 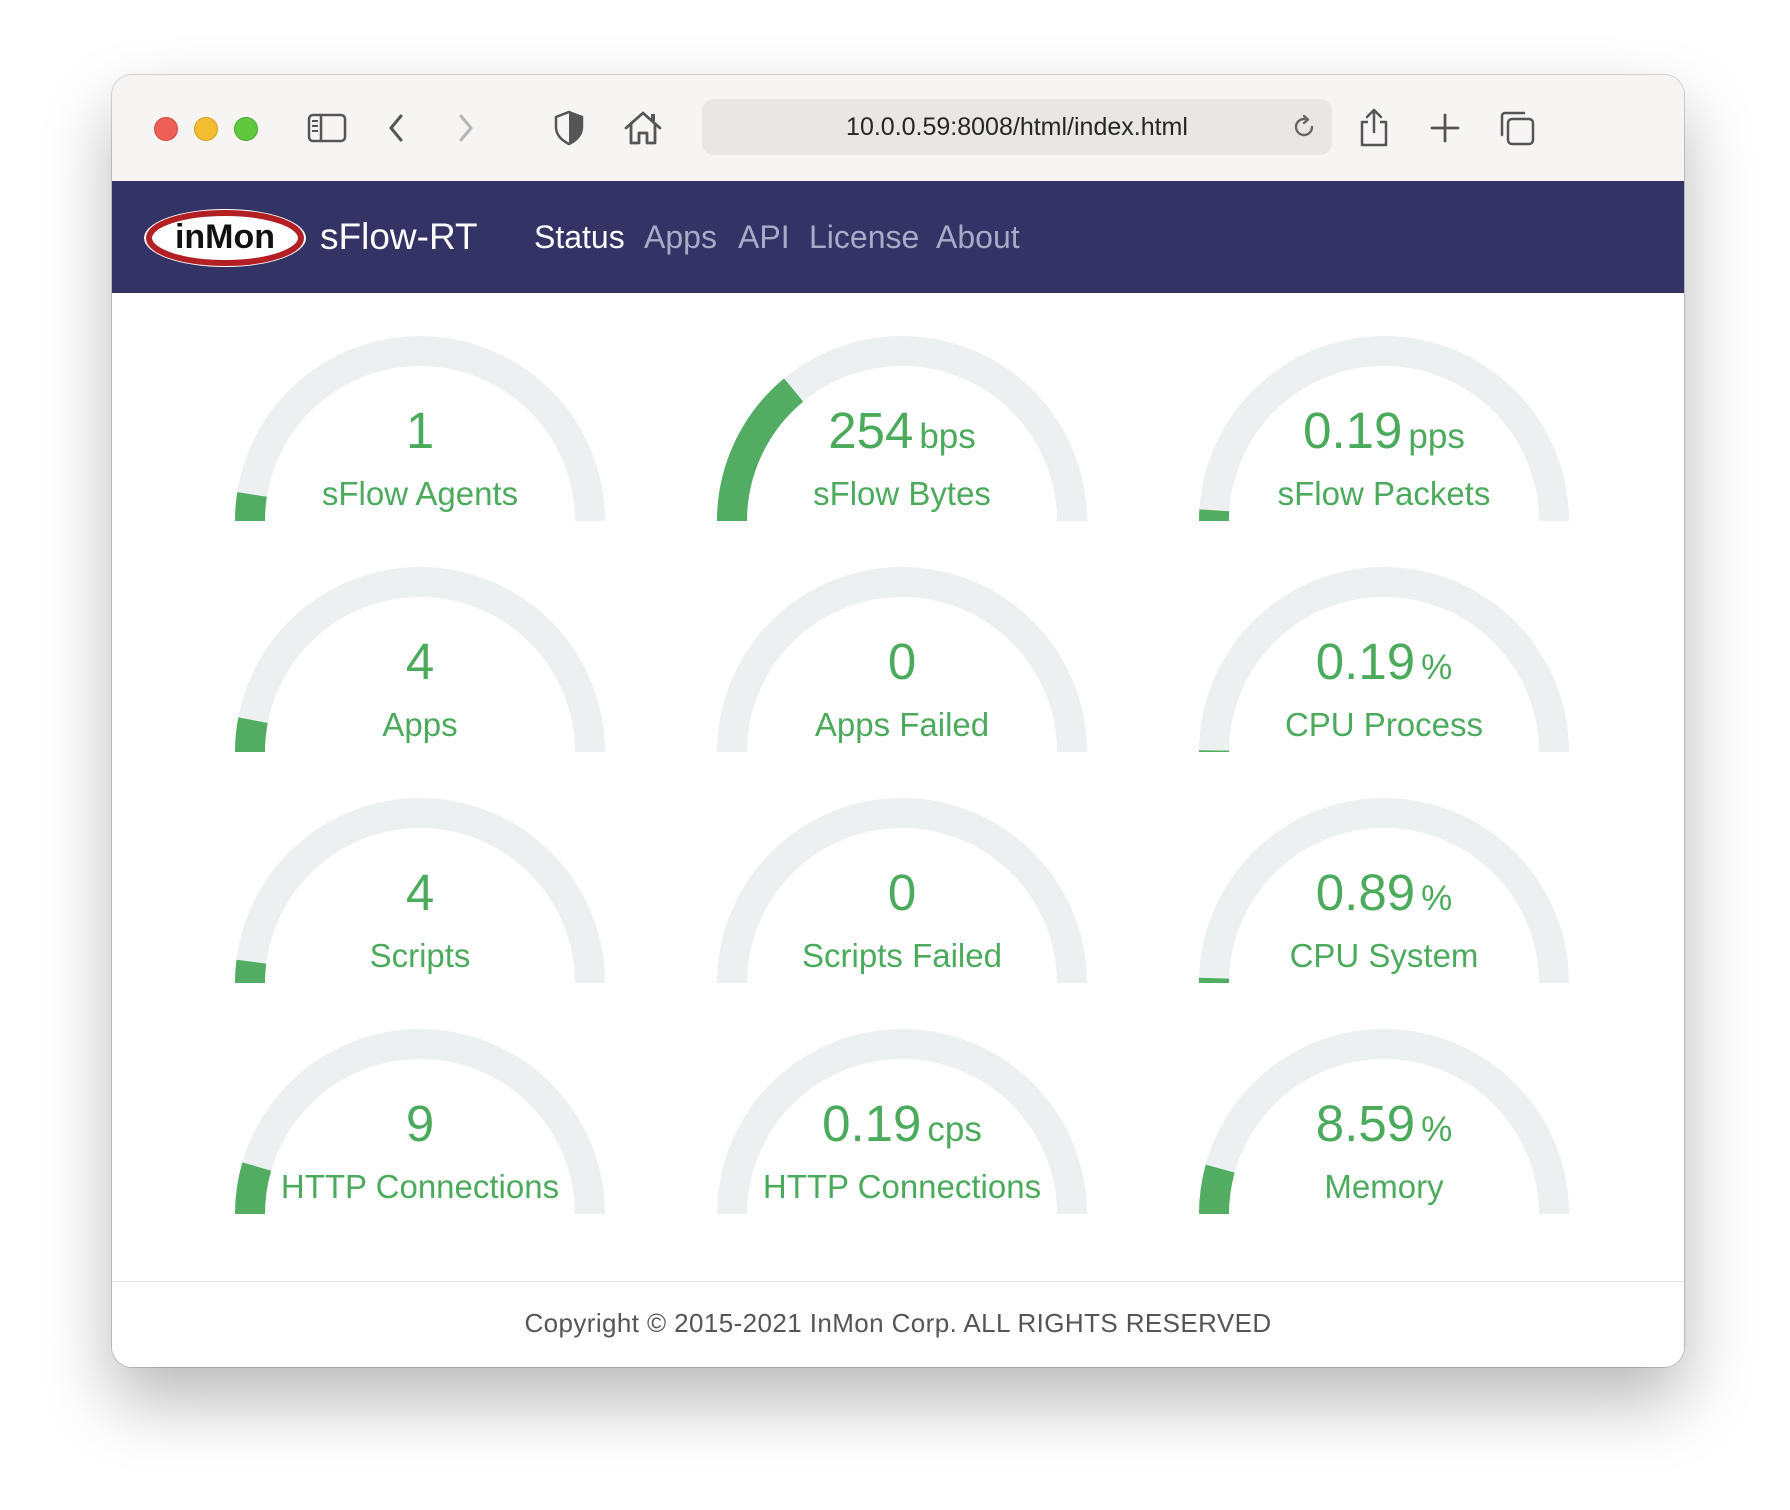 I want to click on gauge-value: 0.89%, so click(x=1384, y=896).